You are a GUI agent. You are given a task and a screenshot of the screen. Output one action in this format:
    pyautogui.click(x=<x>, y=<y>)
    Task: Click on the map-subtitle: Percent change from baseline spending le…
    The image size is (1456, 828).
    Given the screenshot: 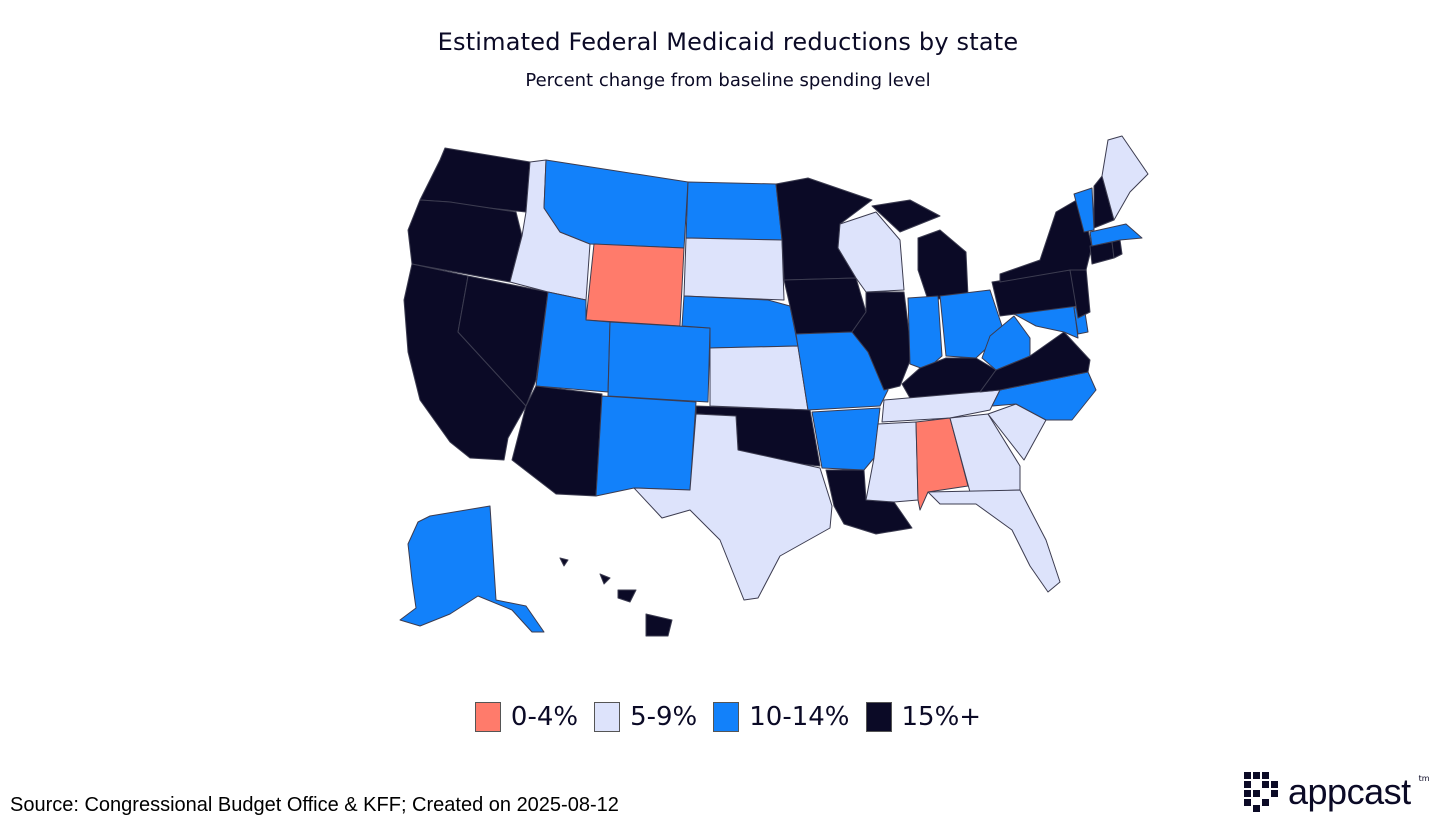 What is the action you would take?
    pyautogui.click(x=728, y=80)
    